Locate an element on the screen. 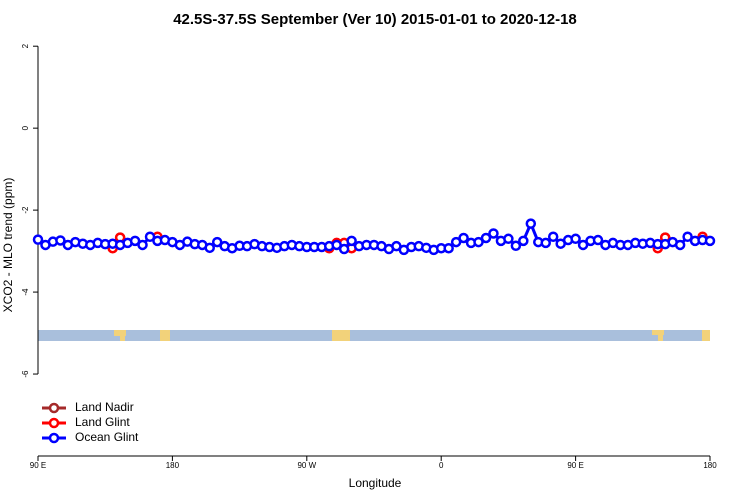 This screenshot has height=500, width=750. y-tick-label: 2 is located at coordinates (25, 45).